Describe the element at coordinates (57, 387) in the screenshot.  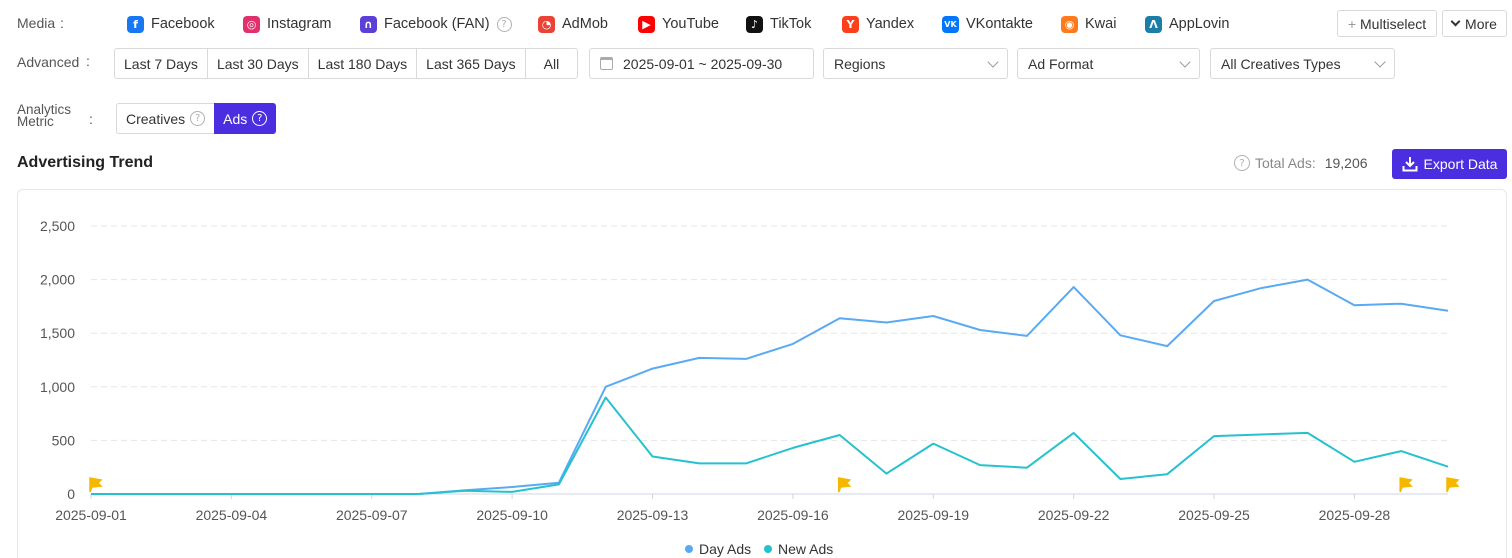
I see `y-tick-label: 1,000` at that location.